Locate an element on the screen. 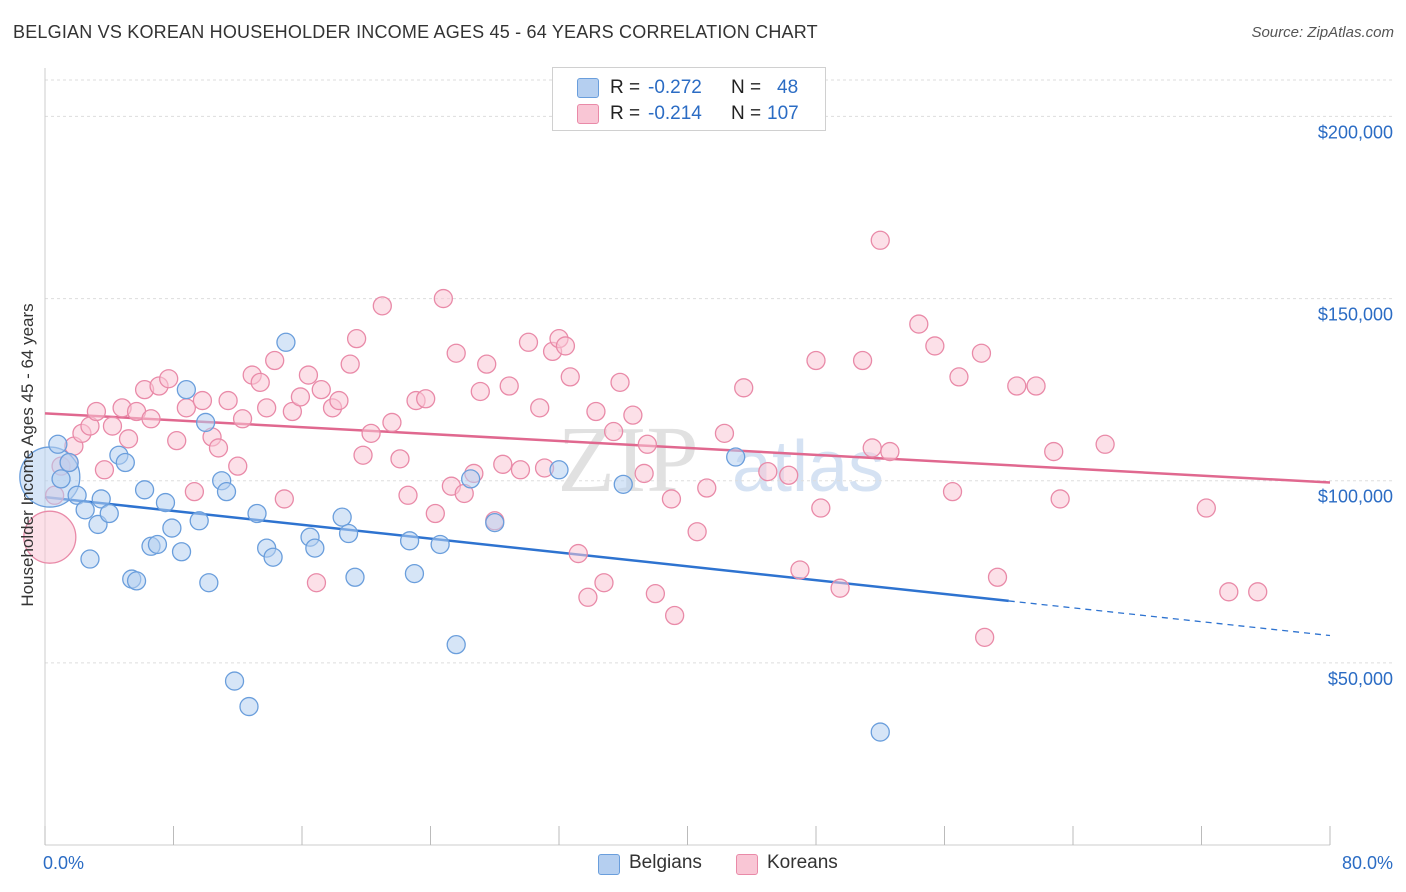  korean-r-value: -0.214 is located at coordinates (675, 113).